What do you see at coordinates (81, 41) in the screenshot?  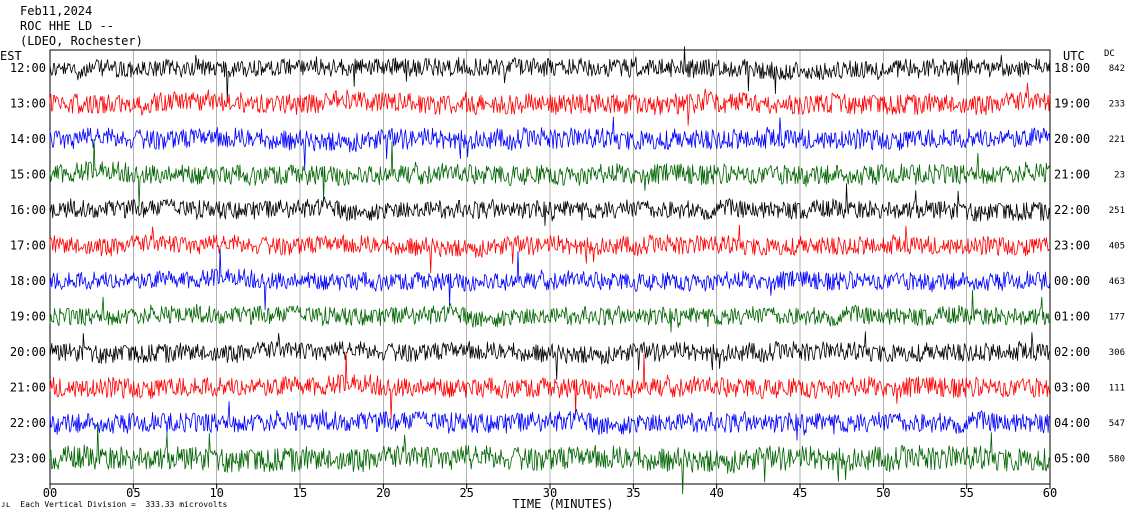 I see `location-label: (LDEO, Rochester)` at bounding box center [81, 41].